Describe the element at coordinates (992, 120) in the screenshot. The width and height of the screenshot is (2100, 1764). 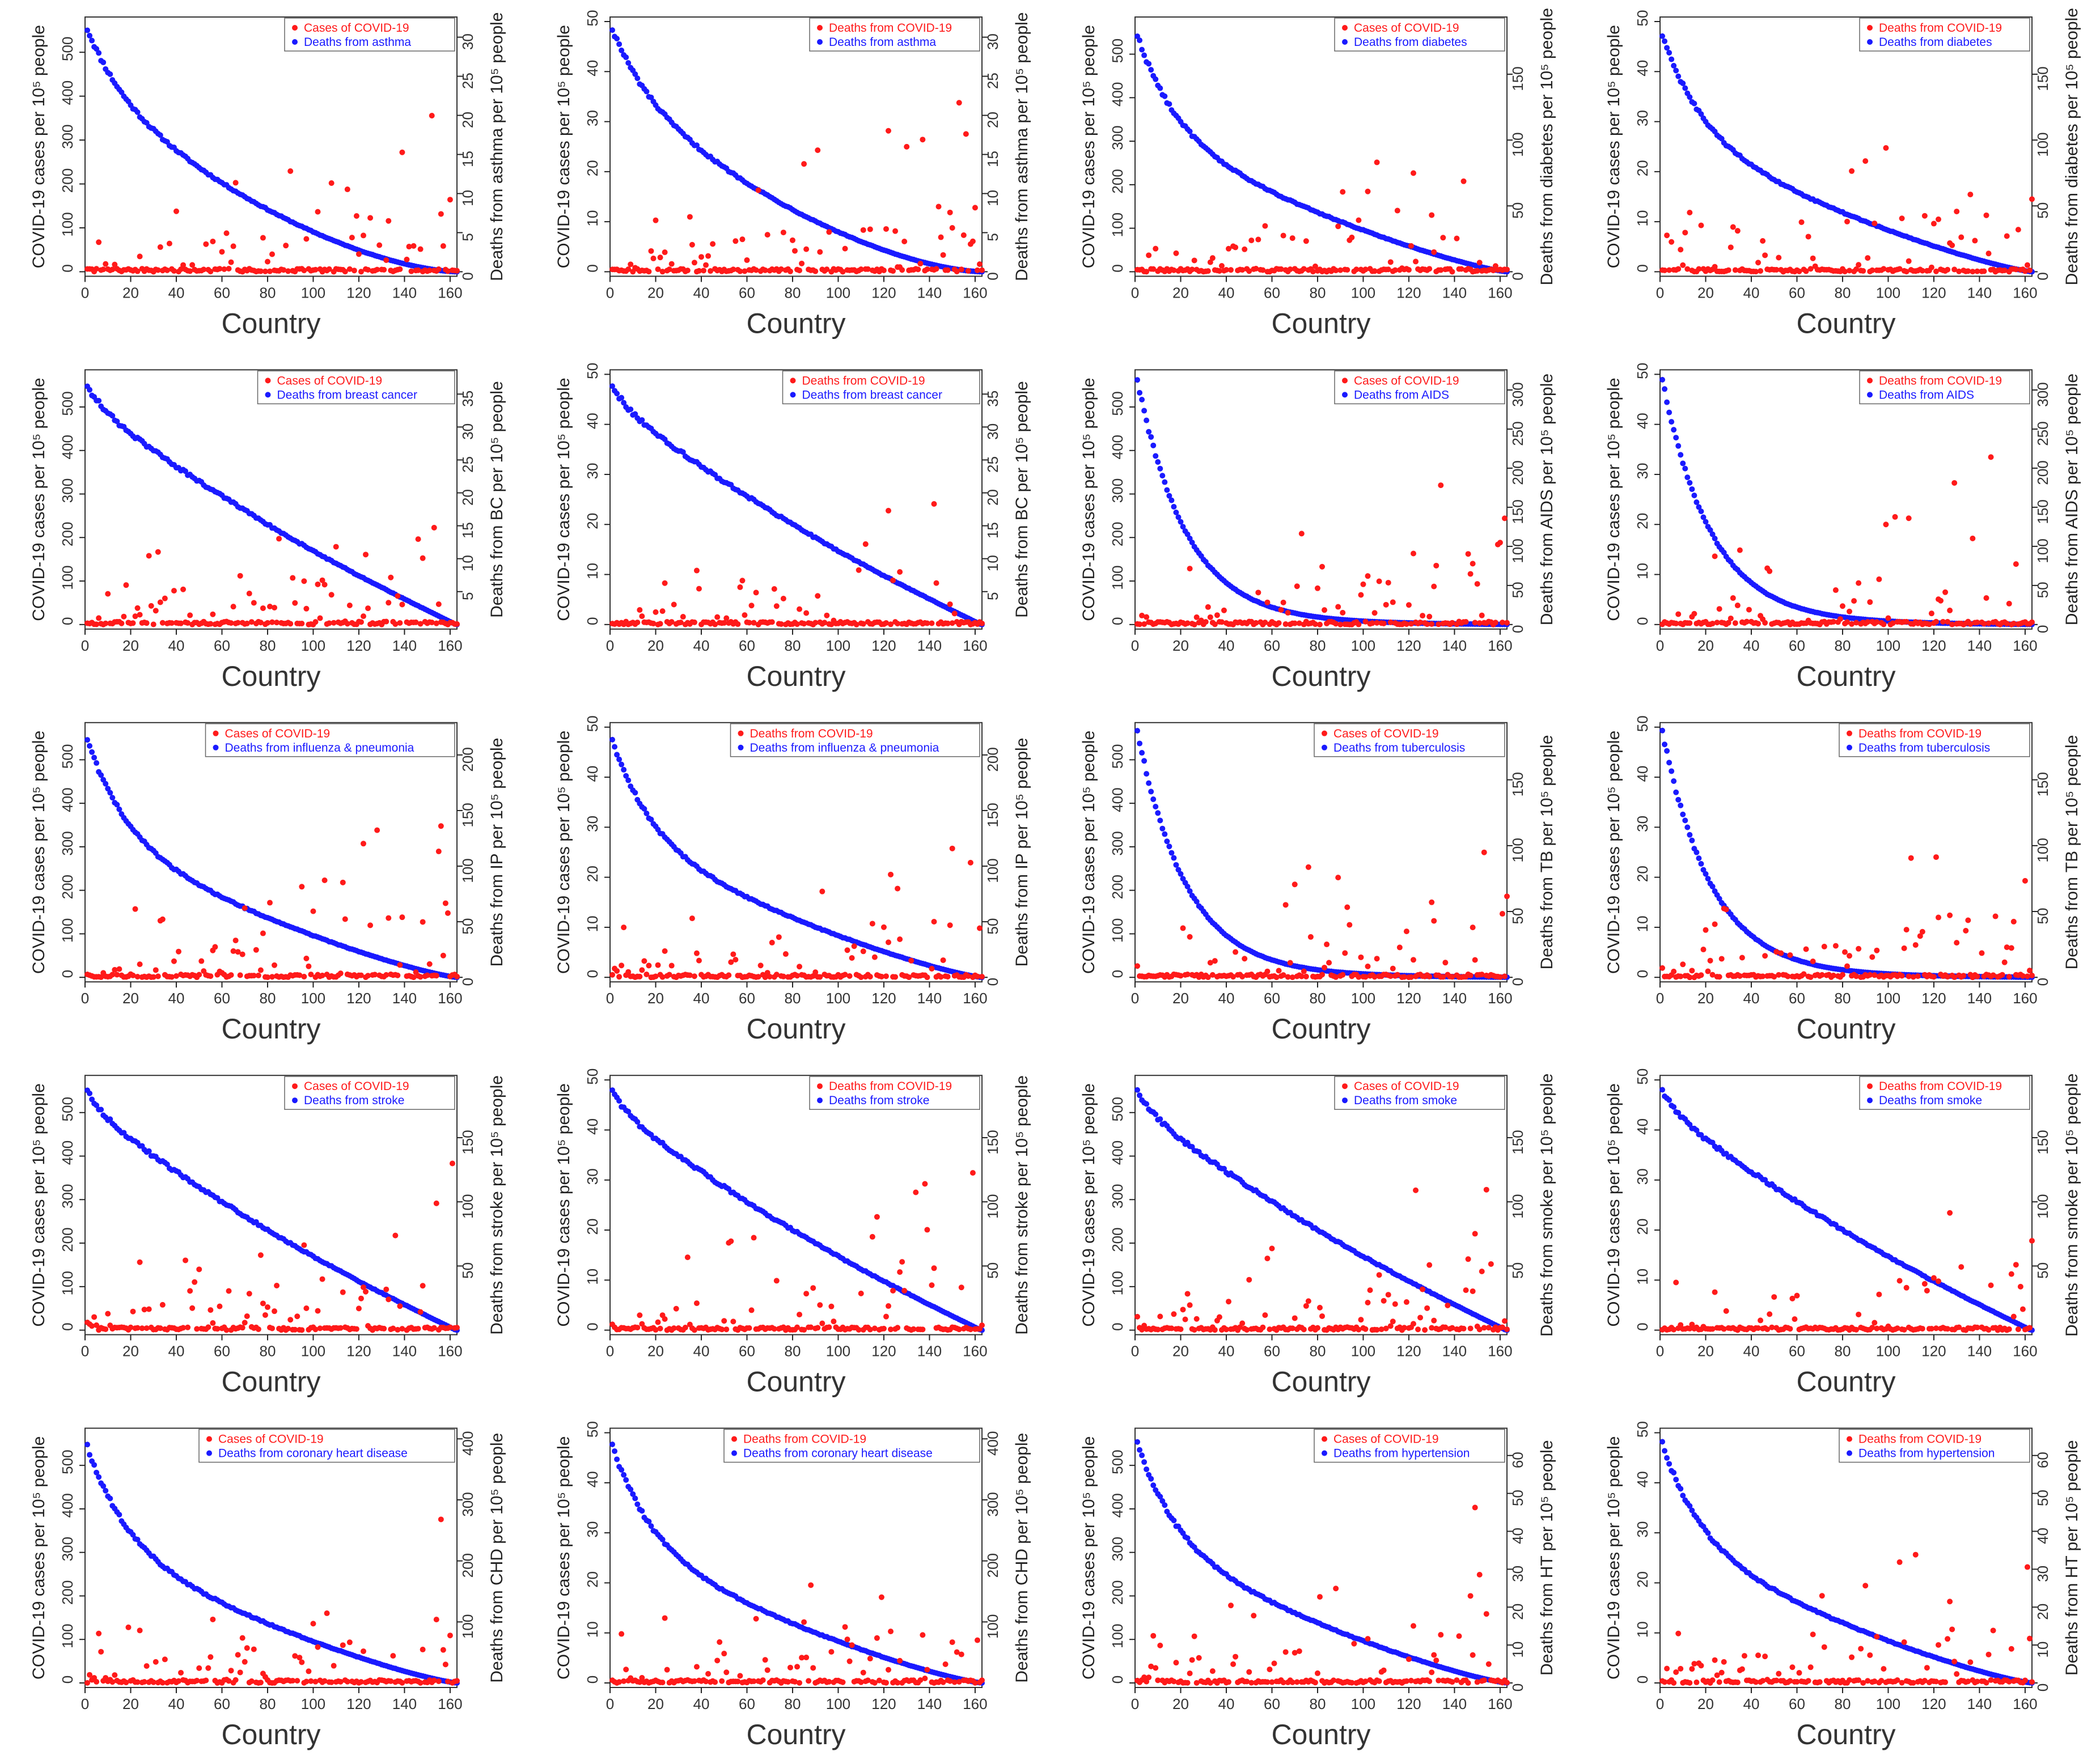
I see `y-right-tick-label: 20` at that location.